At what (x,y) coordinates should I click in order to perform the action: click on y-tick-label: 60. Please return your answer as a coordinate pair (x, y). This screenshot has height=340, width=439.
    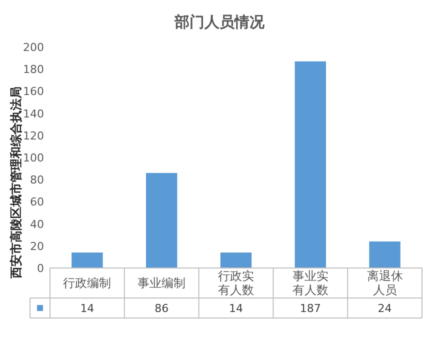
    Looking at the image, I should click on (37, 202).